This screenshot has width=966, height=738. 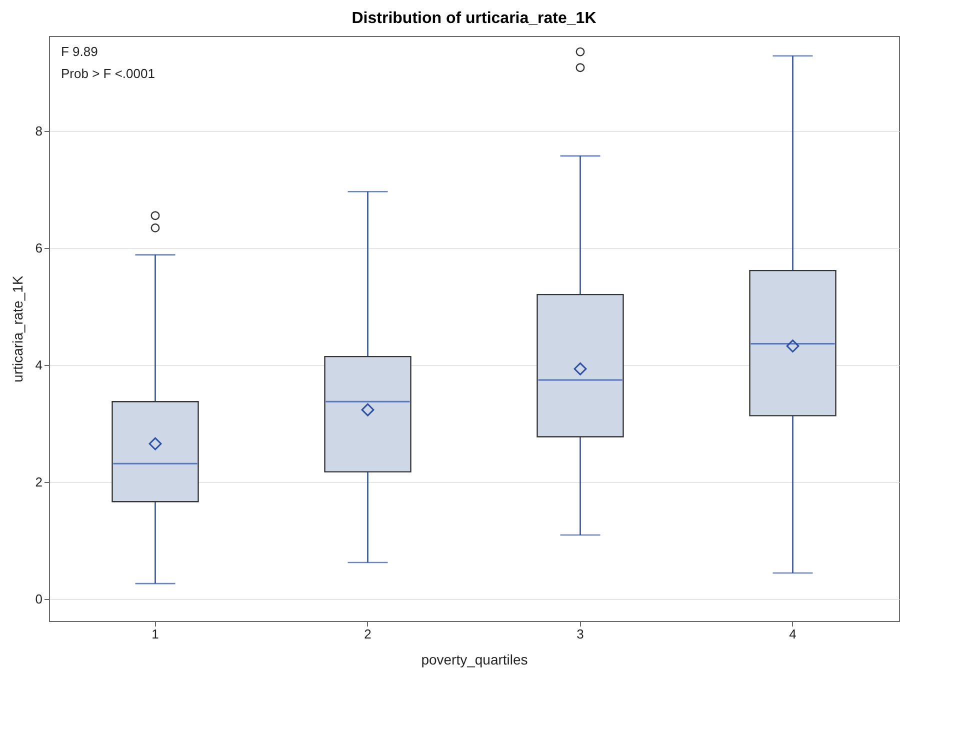 What do you see at coordinates (474, 660) in the screenshot?
I see `x-axis-title: poverty_quartiles` at bounding box center [474, 660].